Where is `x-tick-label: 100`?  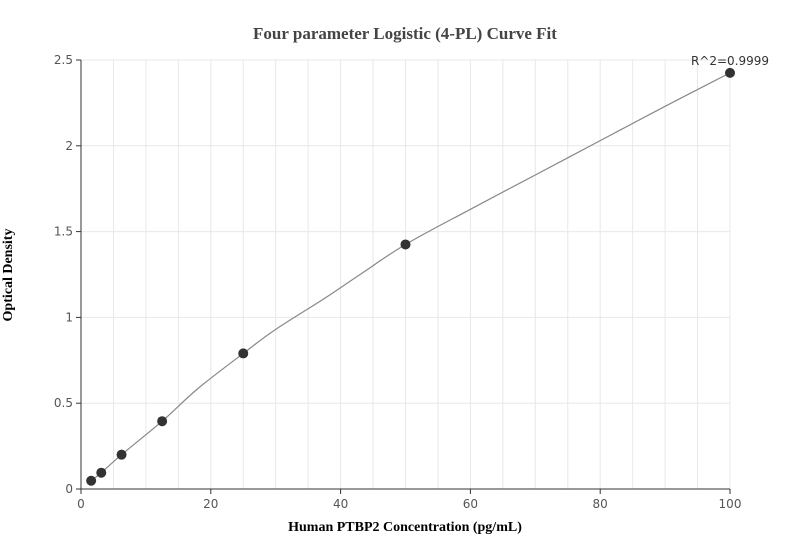 x-tick-label: 100 is located at coordinates (730, 504).